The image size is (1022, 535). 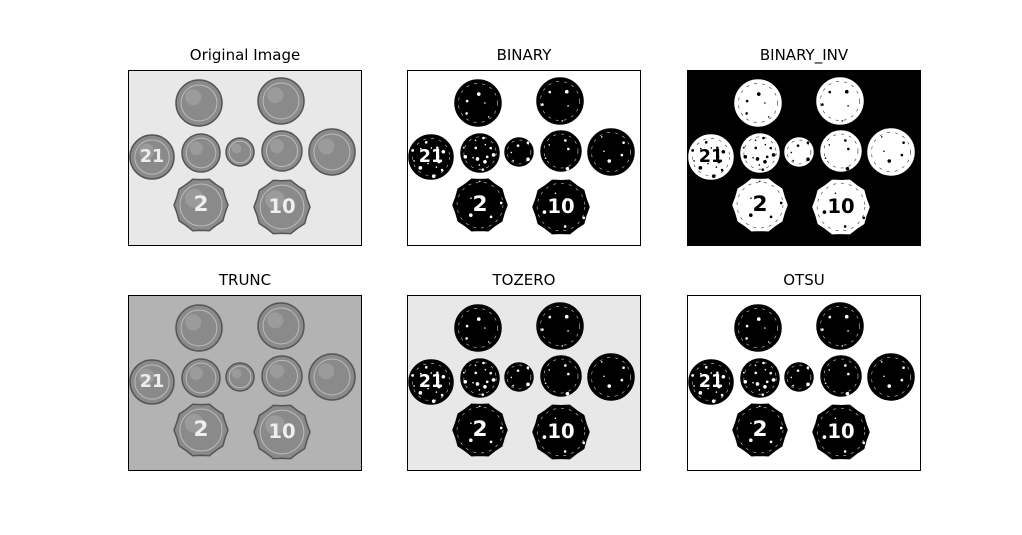 I want to click on panel-title: BINARY, so click(x=524, y=55).